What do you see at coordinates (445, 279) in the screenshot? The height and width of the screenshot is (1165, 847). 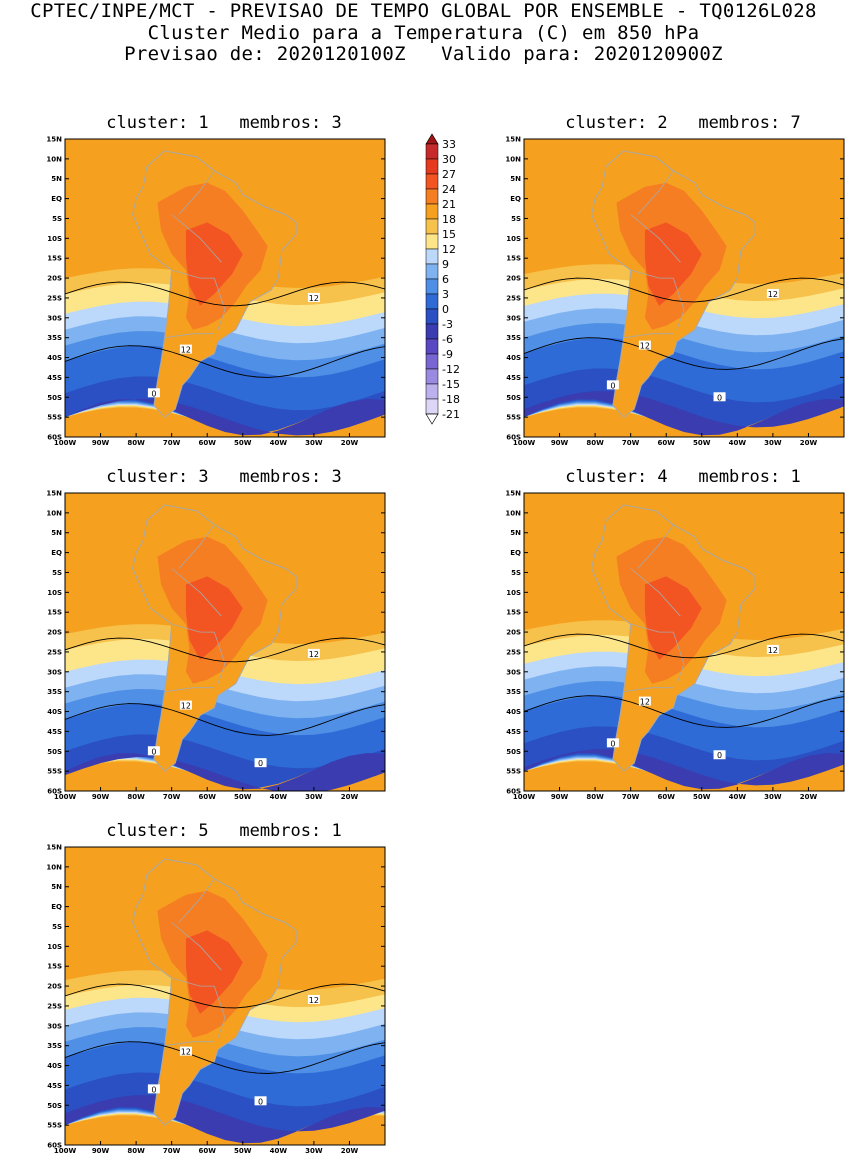 I see `colorbar-label: 6` at bounding box center [445, 279].